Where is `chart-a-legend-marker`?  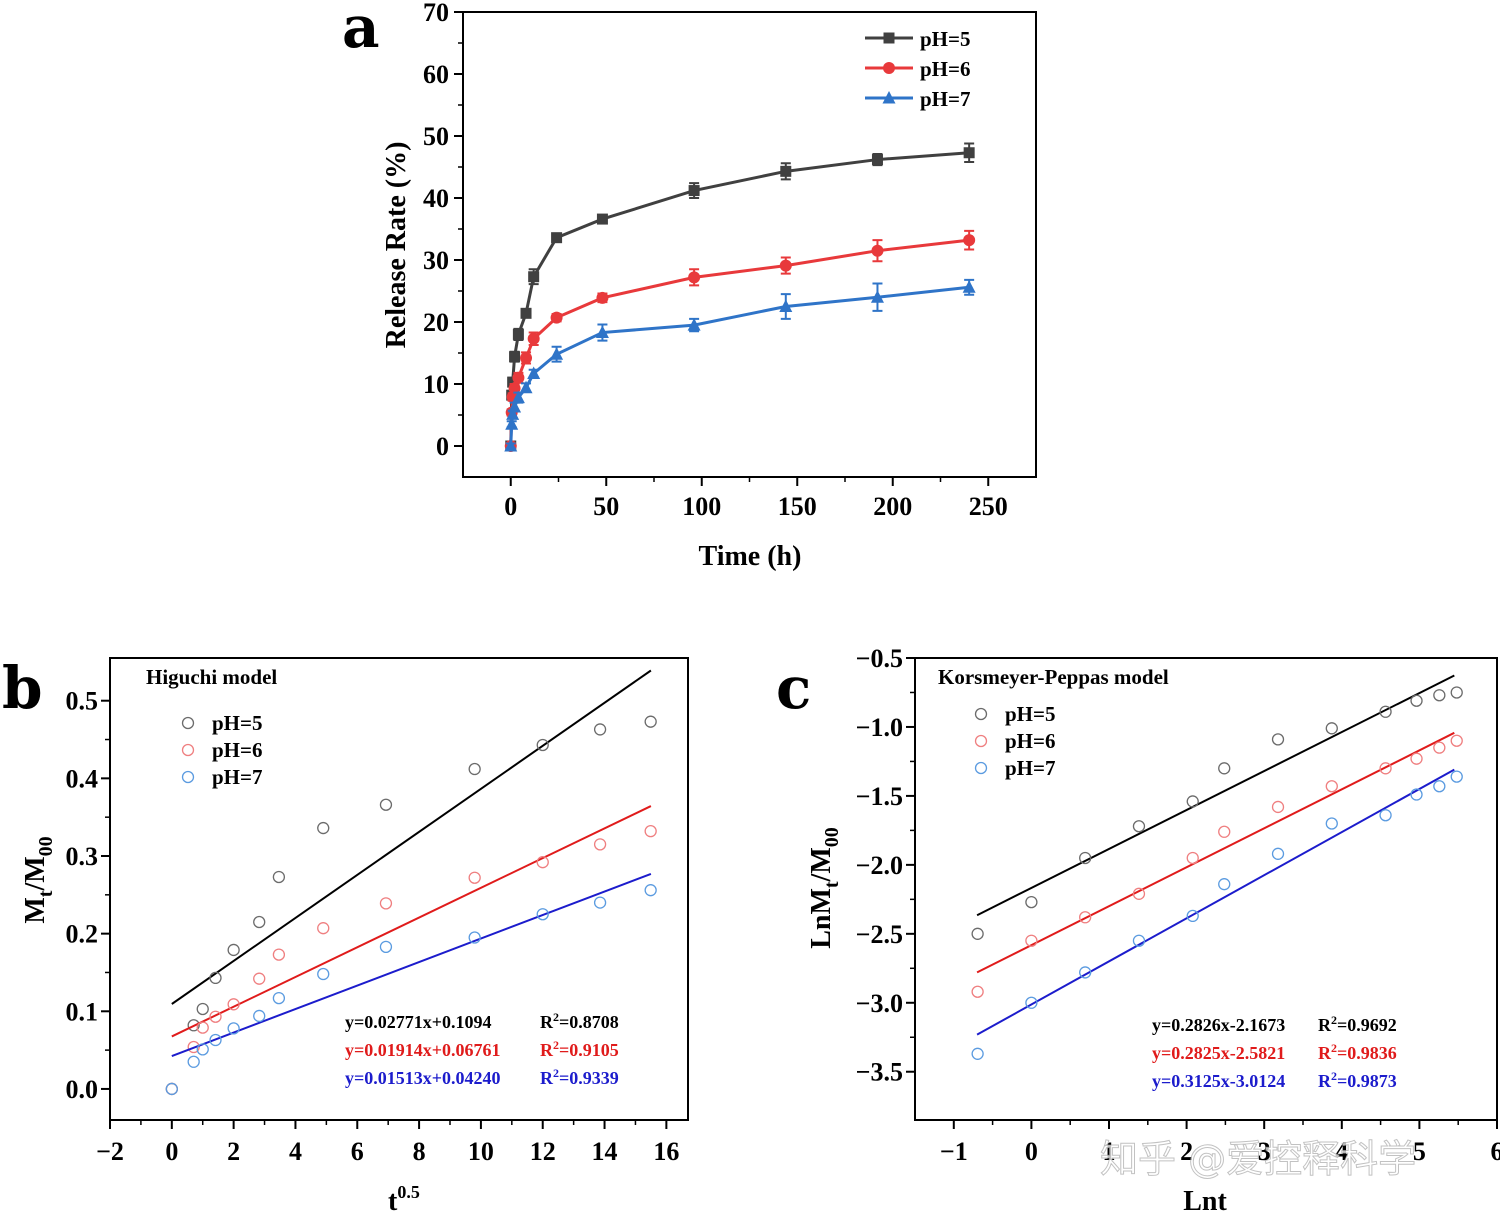 chart-a-legend-marker is located at coordinates (889, 97).